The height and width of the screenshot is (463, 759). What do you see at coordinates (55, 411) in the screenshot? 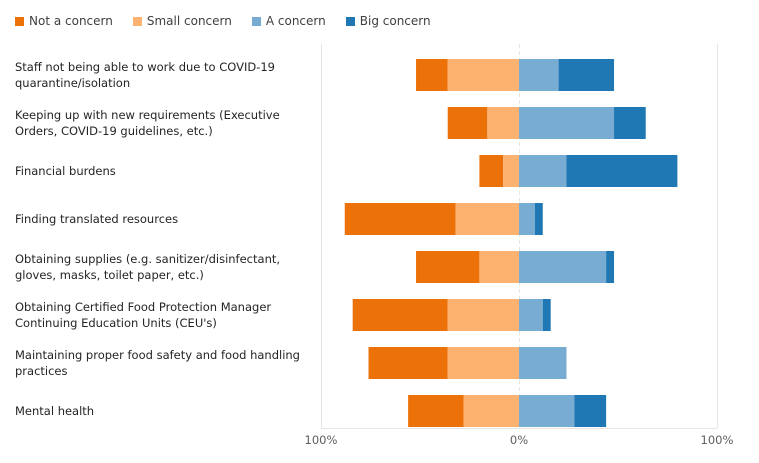
I see `category-label: Mental health` at bounding box center [55, 411].